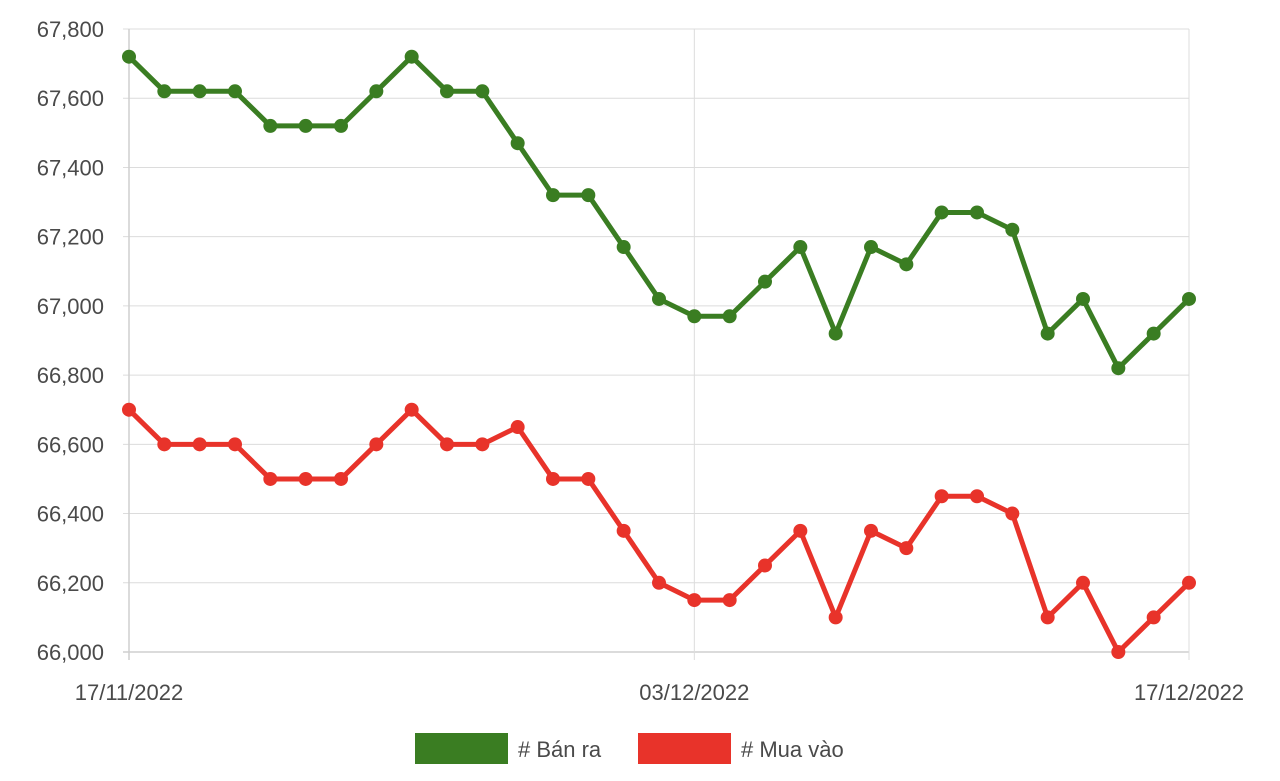 The width and height of the screenshot is (1280, 781). What do you see at coordinates (70, 167) in the screenshot?
I see `y-tick-label: 67,400` at bounding box center [70, 167].